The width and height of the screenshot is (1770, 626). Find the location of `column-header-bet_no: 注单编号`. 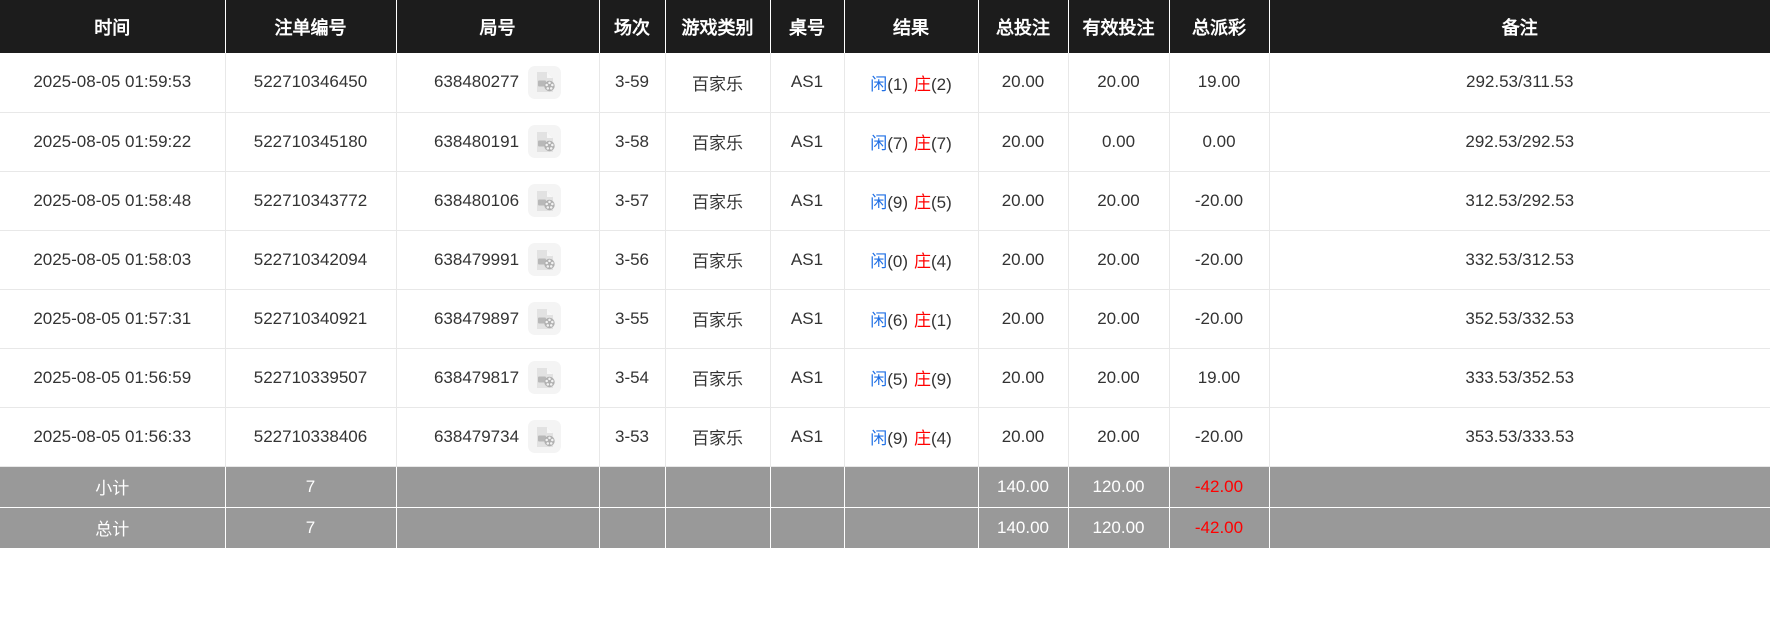

column-header-bet_no: 注单编号 is located at coordinates (311, 26).